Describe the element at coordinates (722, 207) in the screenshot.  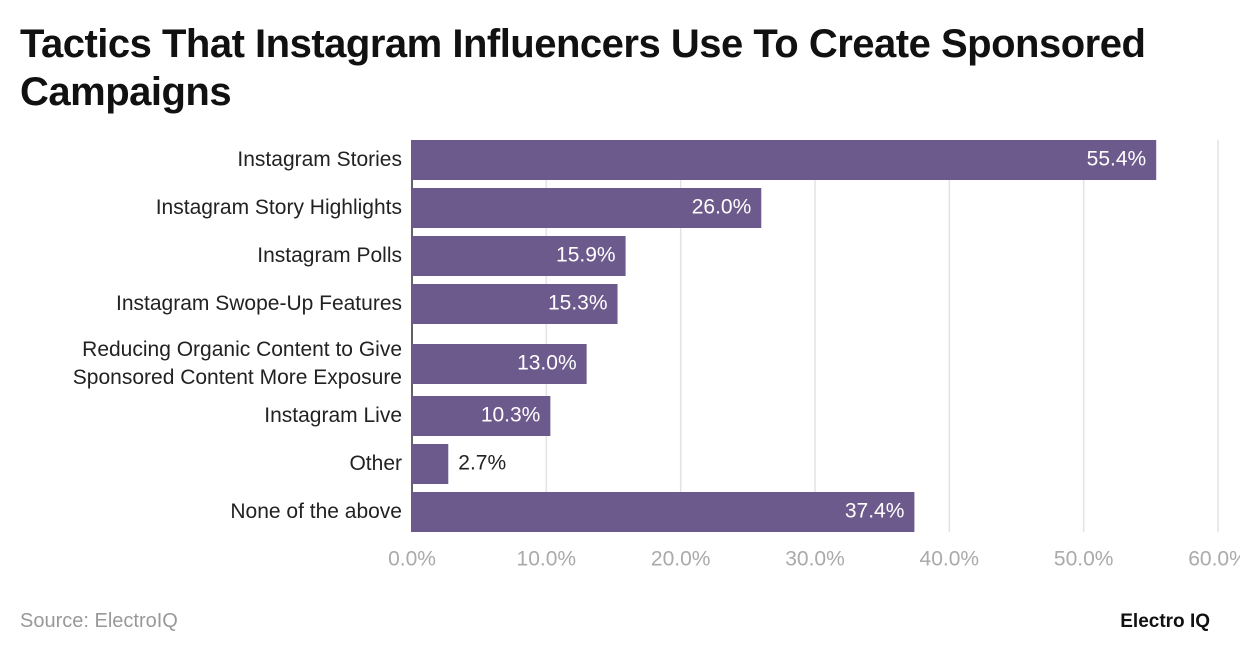
I see `value-label: 26.0%` at that location.